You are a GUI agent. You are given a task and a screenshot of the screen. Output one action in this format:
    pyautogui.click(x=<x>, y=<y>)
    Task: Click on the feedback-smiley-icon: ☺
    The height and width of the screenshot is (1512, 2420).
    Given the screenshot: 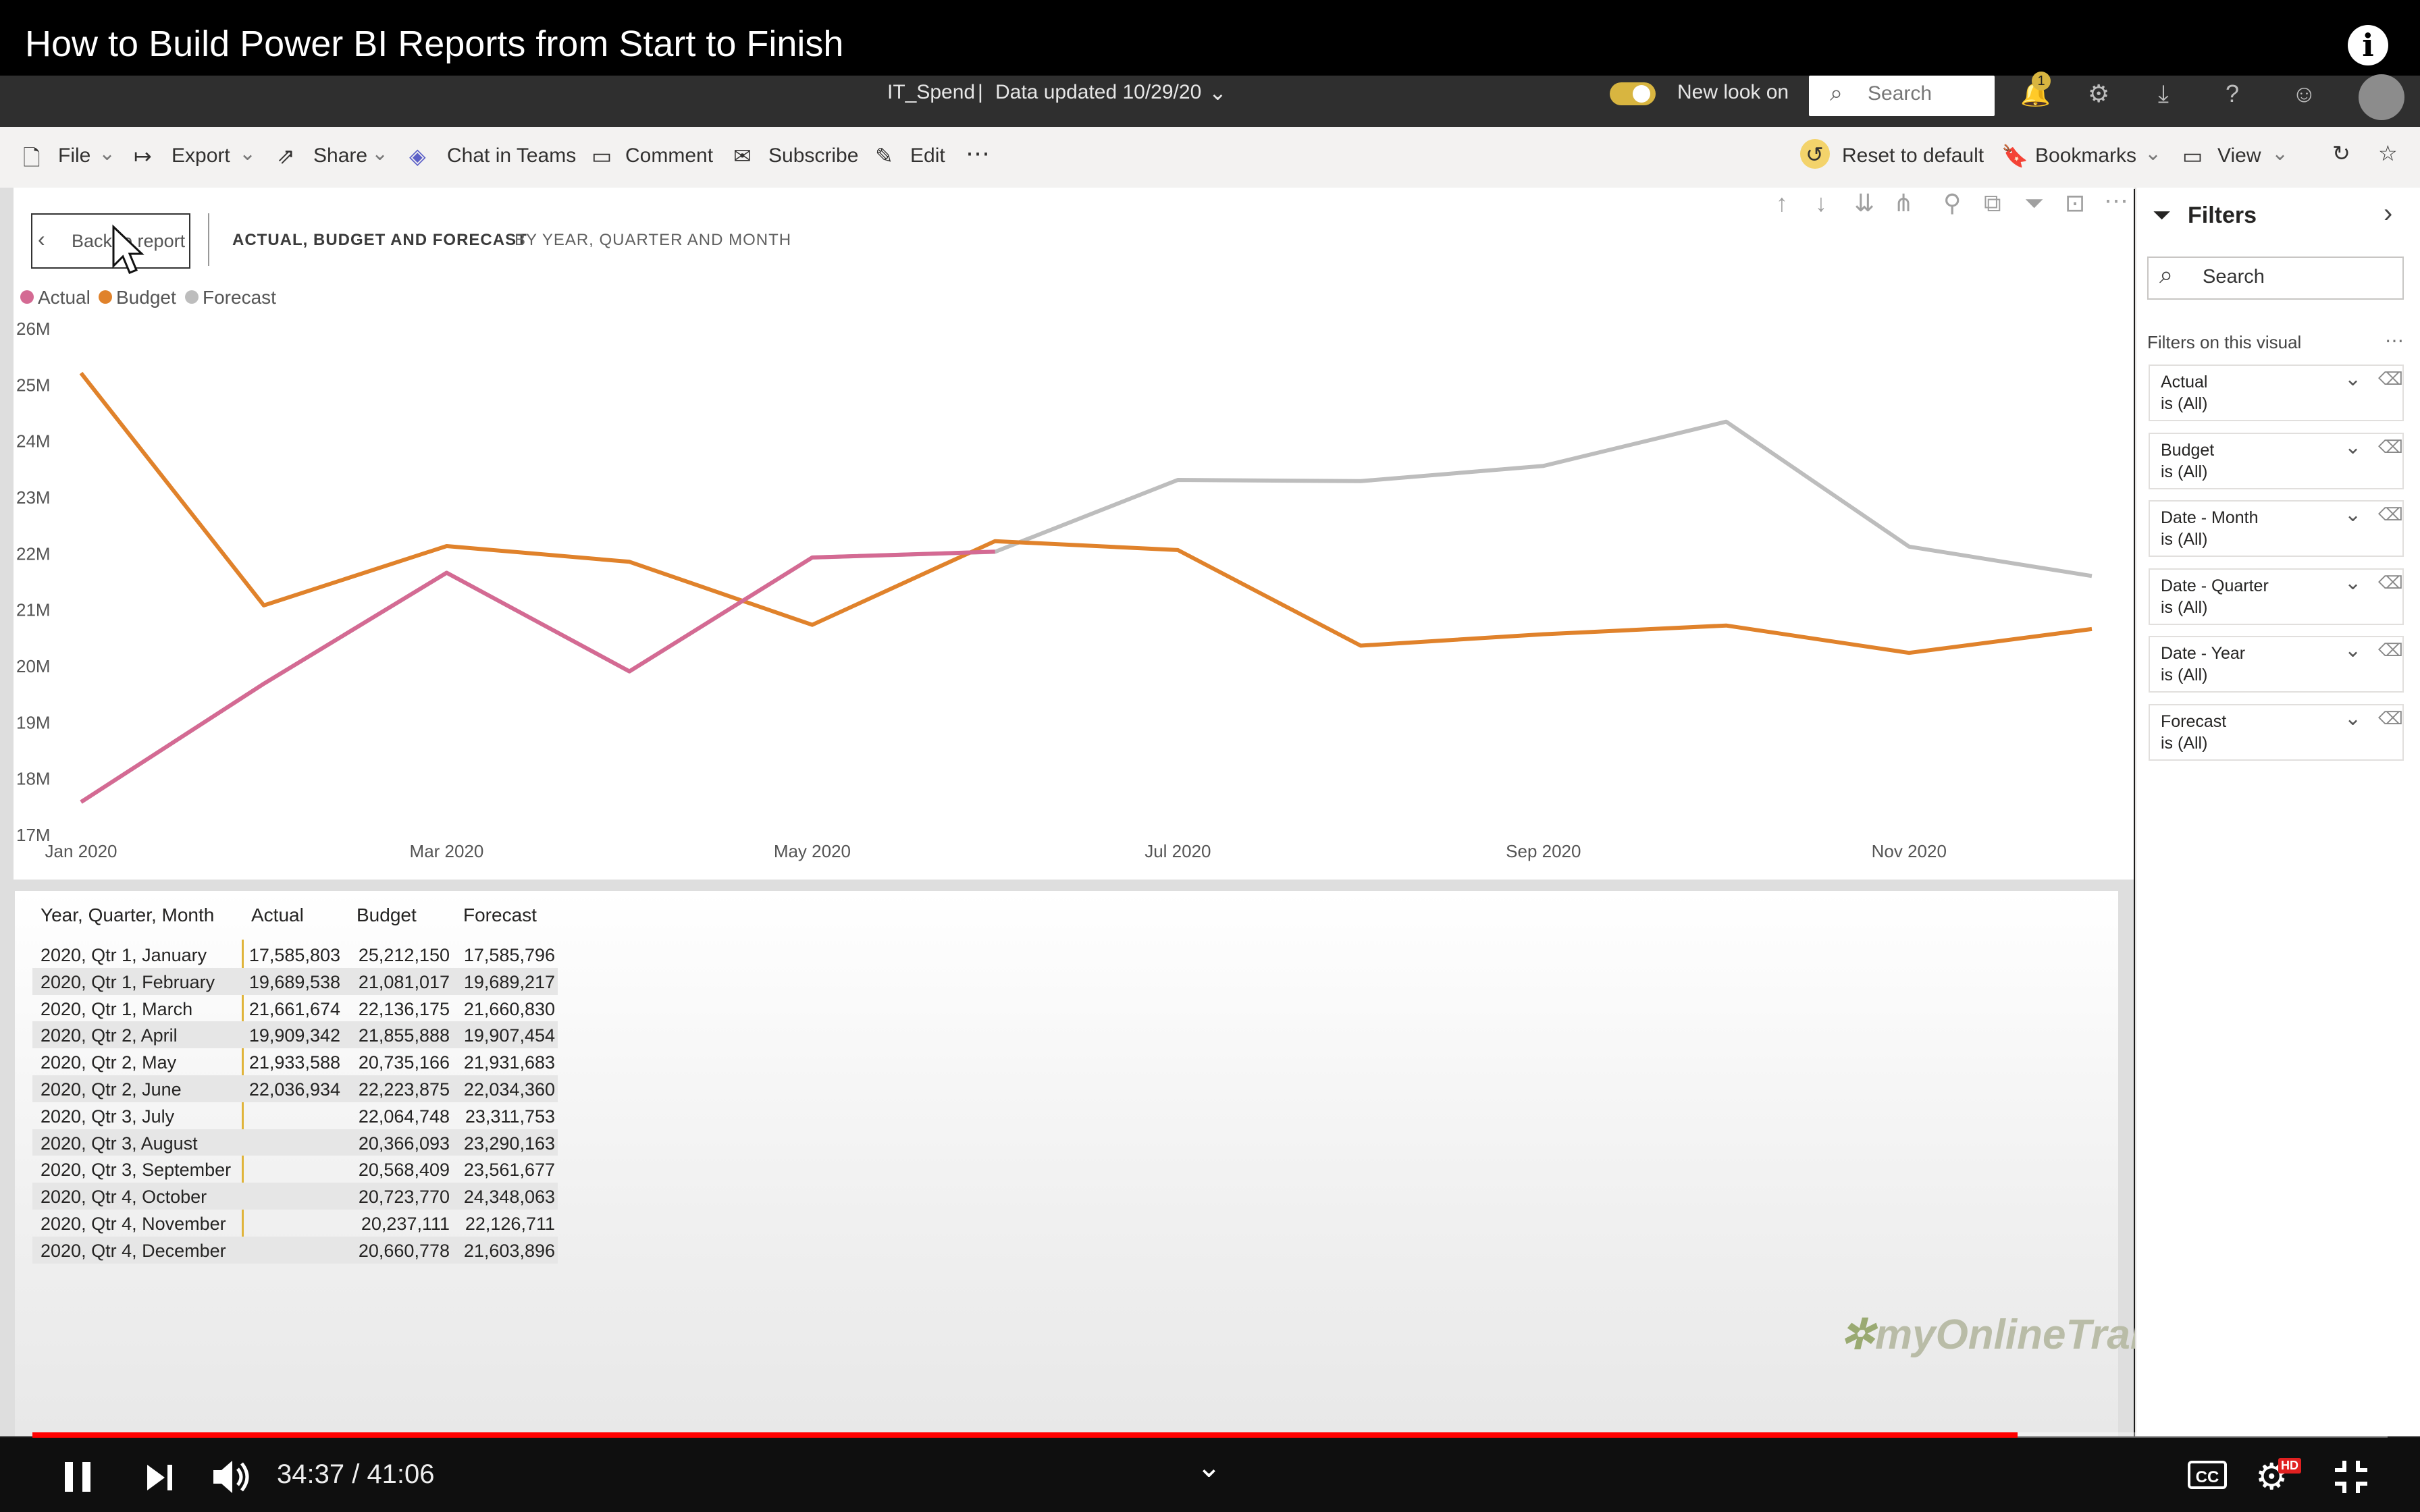 What is the action you would take?
    pyautogui.click(x=2304, y=93)
    